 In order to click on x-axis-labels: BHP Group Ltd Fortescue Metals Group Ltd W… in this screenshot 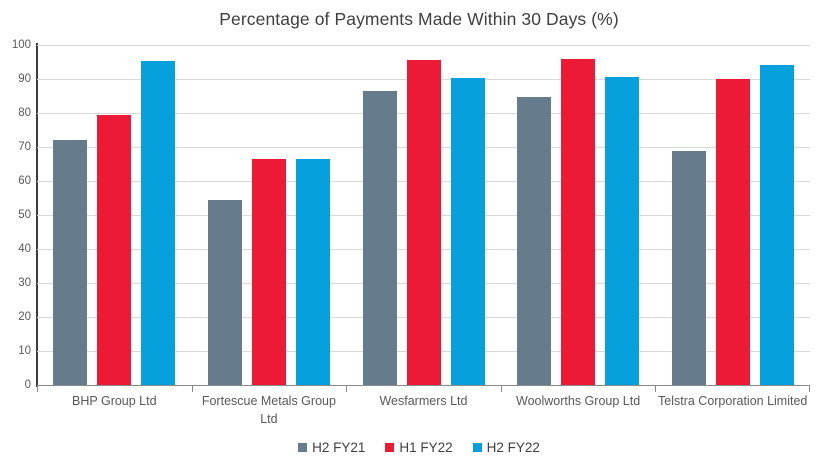, I will do `click(423, 414)`.